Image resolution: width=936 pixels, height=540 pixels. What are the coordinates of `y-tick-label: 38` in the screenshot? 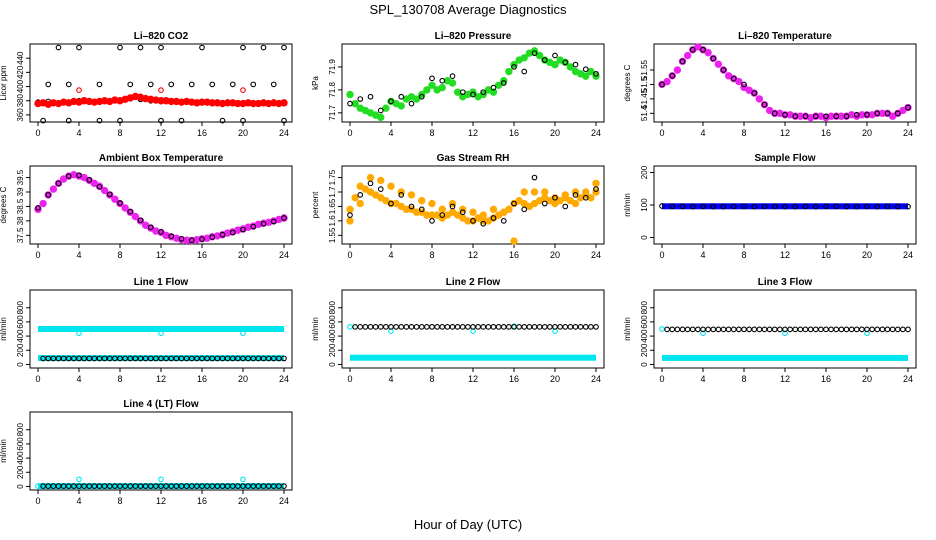 It's located at (20, 220).